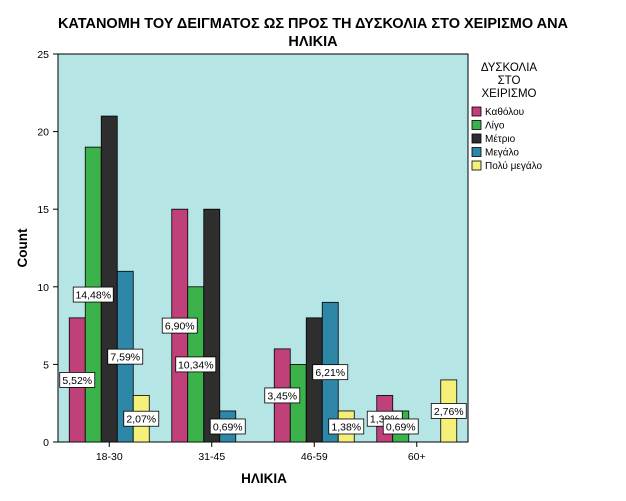 The image size is (626, 501). What do you see at coordinates (417, 457) in the screenshot?
I see `x-tick-label: 60+` at bounding box center [417, 457].